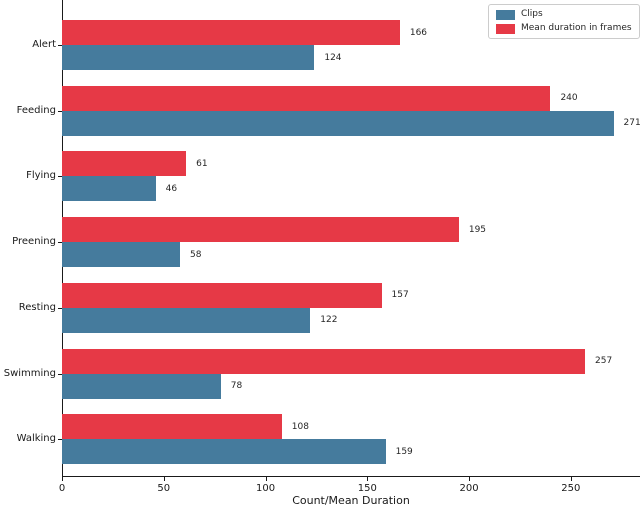 This screenshot has width=640, height=508. What do you see at coordinates (306, 98) in the screenshot?
I see `bar-mean-duration-in-frames-feeding` at bounding box center [306, 98].